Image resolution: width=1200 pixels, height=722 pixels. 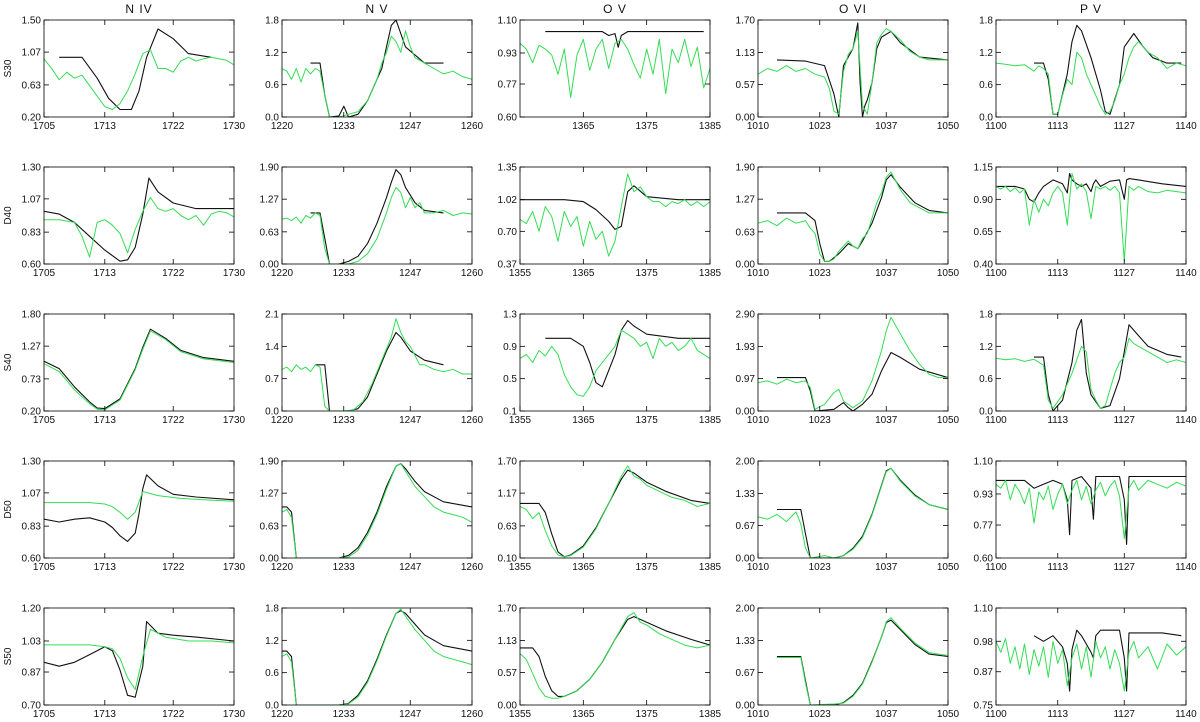 I want to click on panel-s50-n-v-ytick-label: 1.2, so click(x=272, y=641).